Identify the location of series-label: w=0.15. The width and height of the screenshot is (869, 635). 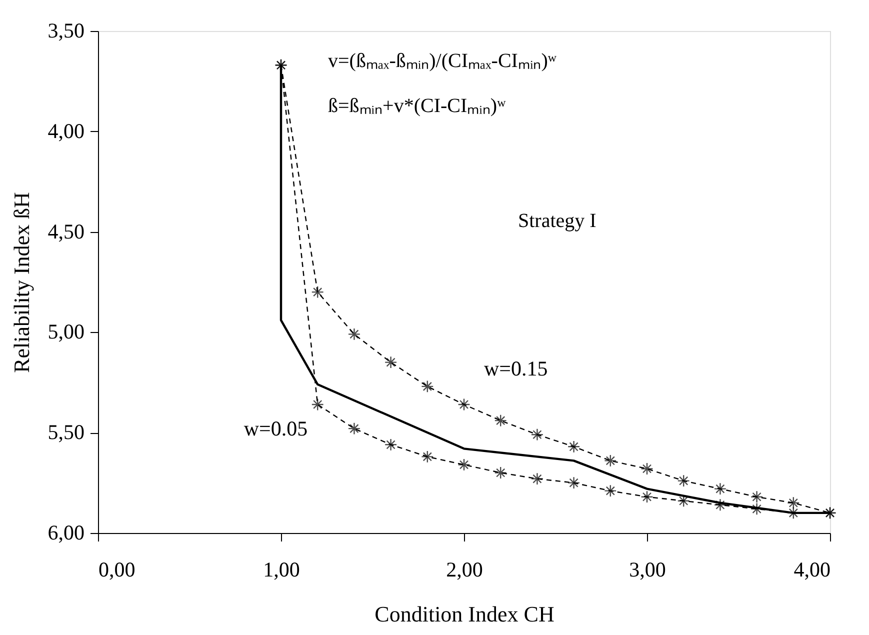
(516, 368).